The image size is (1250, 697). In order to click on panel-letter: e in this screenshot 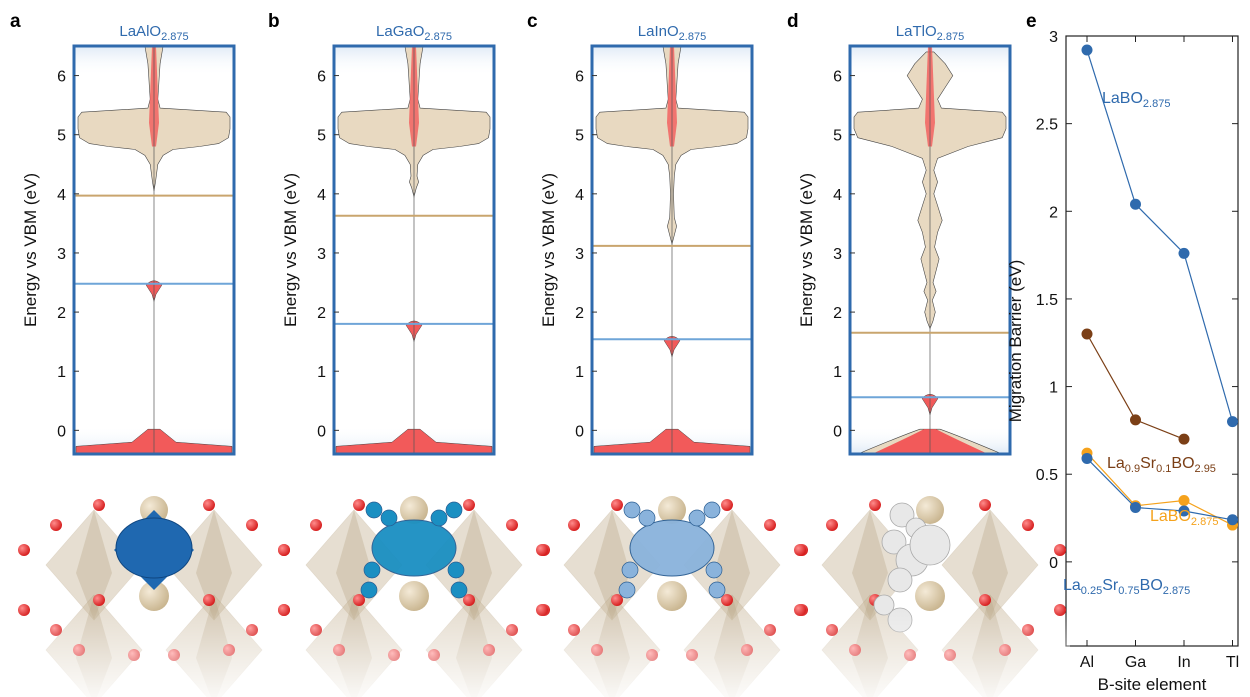, I will do `click(1031, 21)`.